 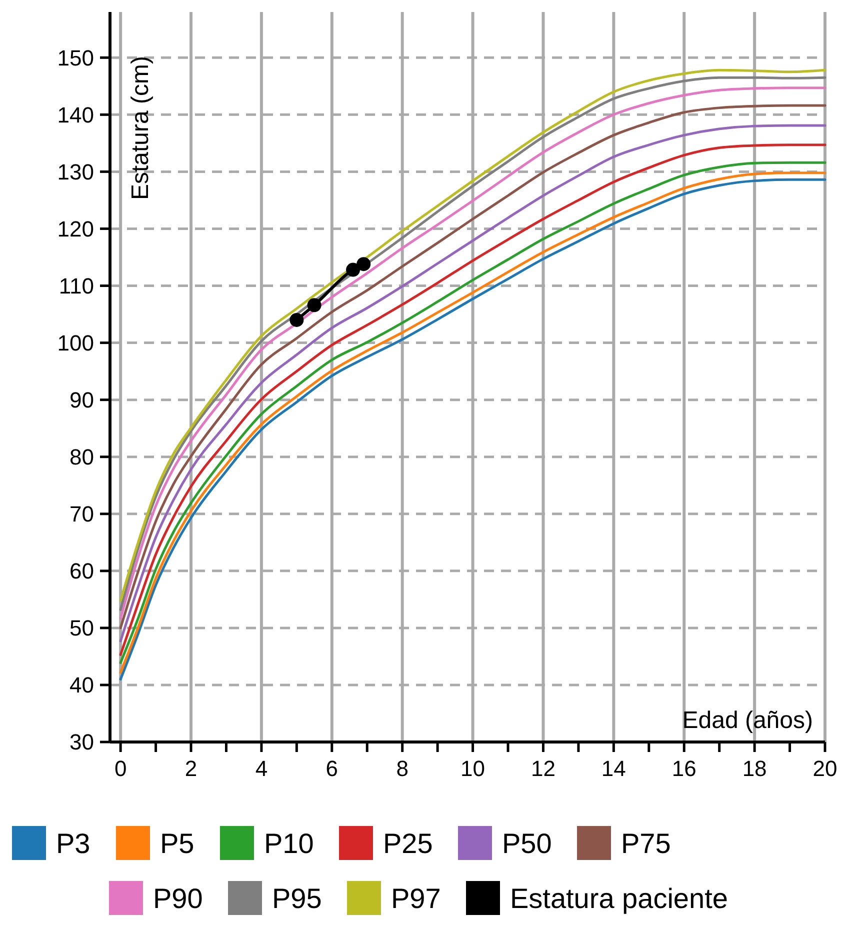 What do you see at coordinates (684, 768) in the screenshot?
I see `x-tick-label: 16` at bounding box center [684, 768].